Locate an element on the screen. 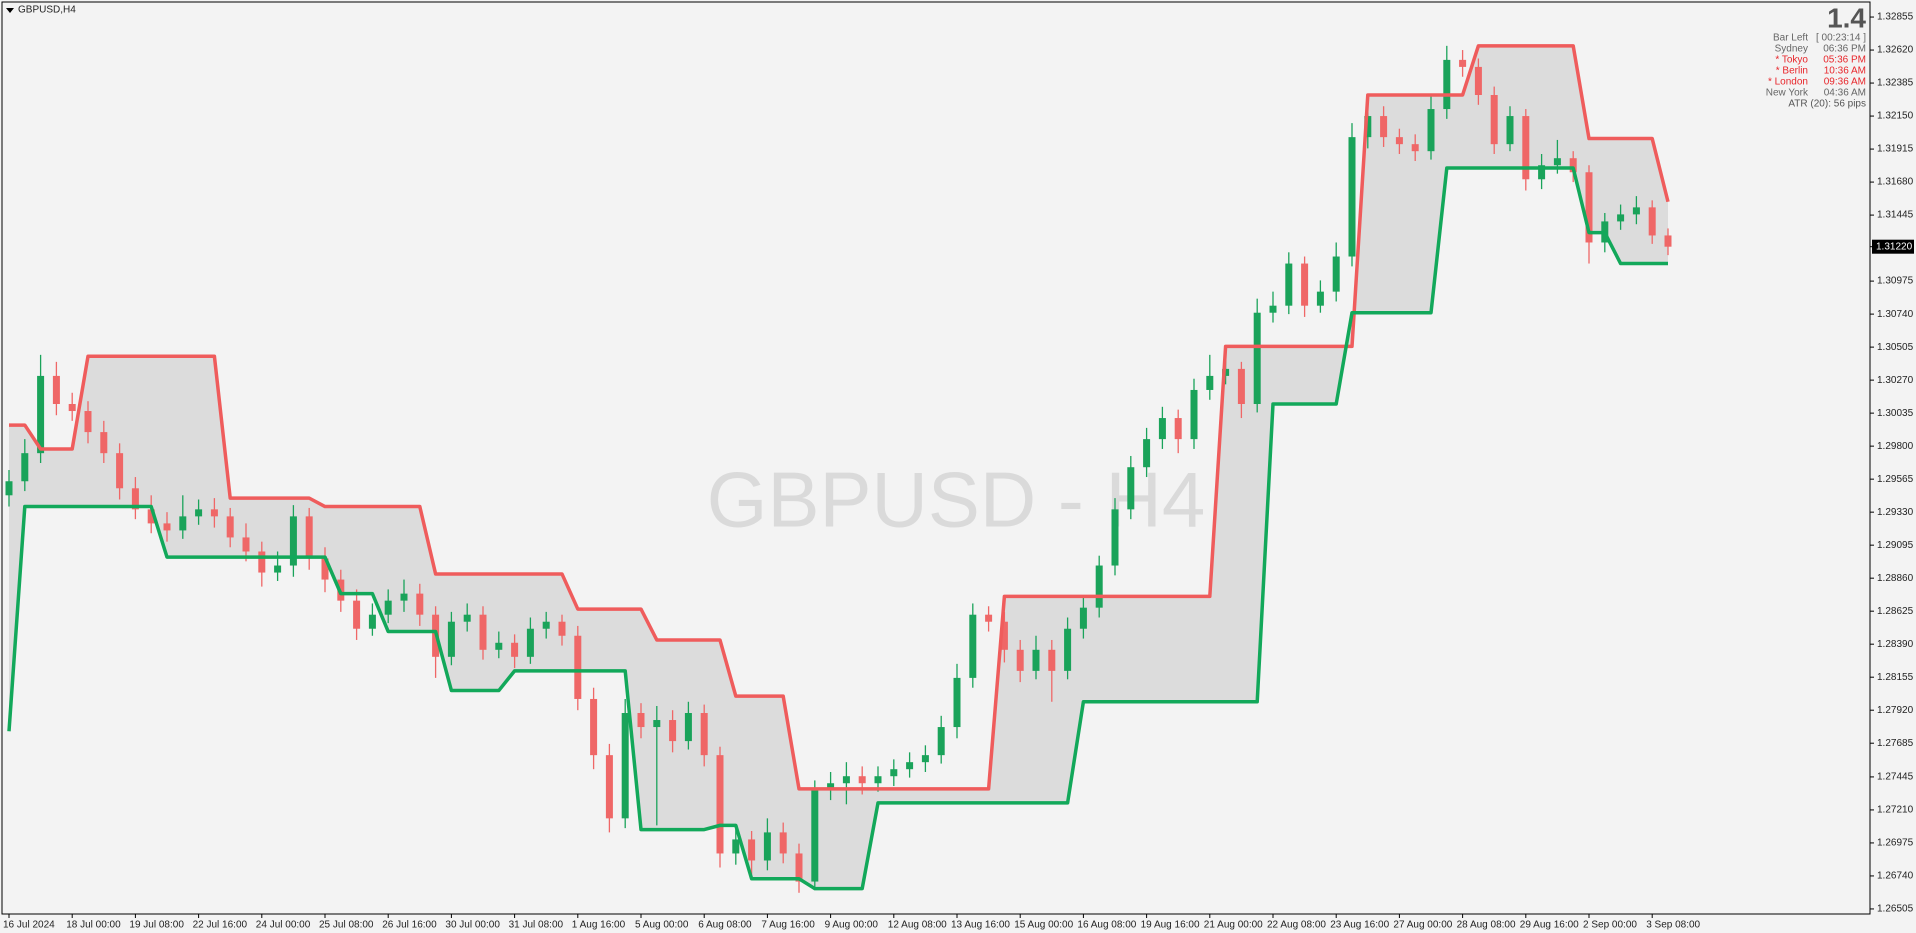 Image resolution: width=1916 pixels, height=933 pixels. x-tick-label: 21 Aug 00:00 is located at coordinates (1233, 925).